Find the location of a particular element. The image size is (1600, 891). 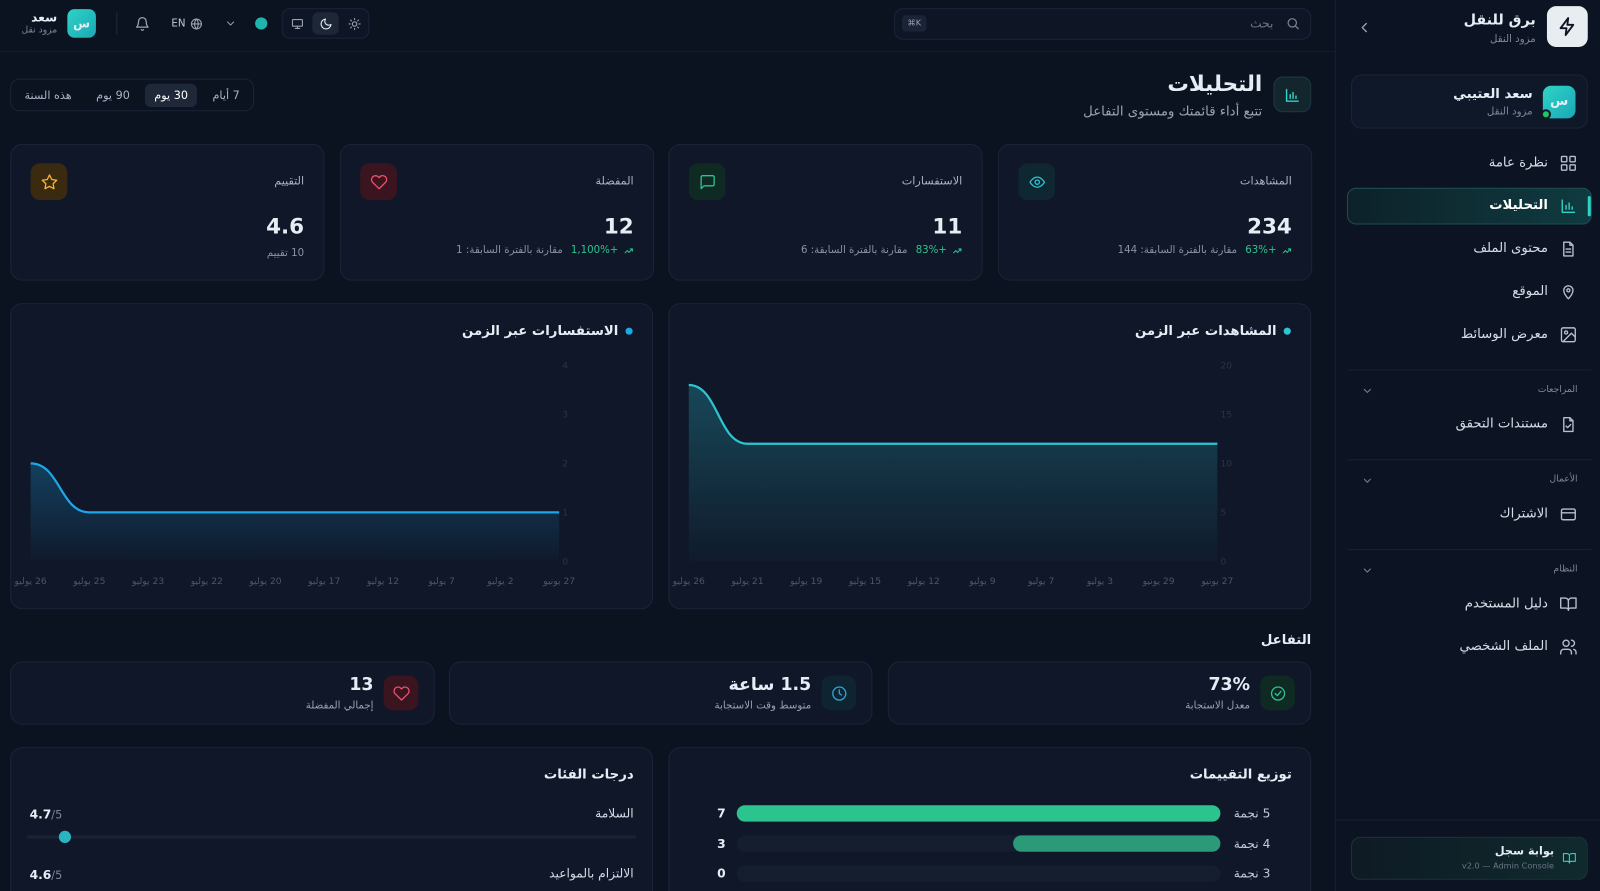

section-title: الأعمال is located at coordinates (1563, 480).